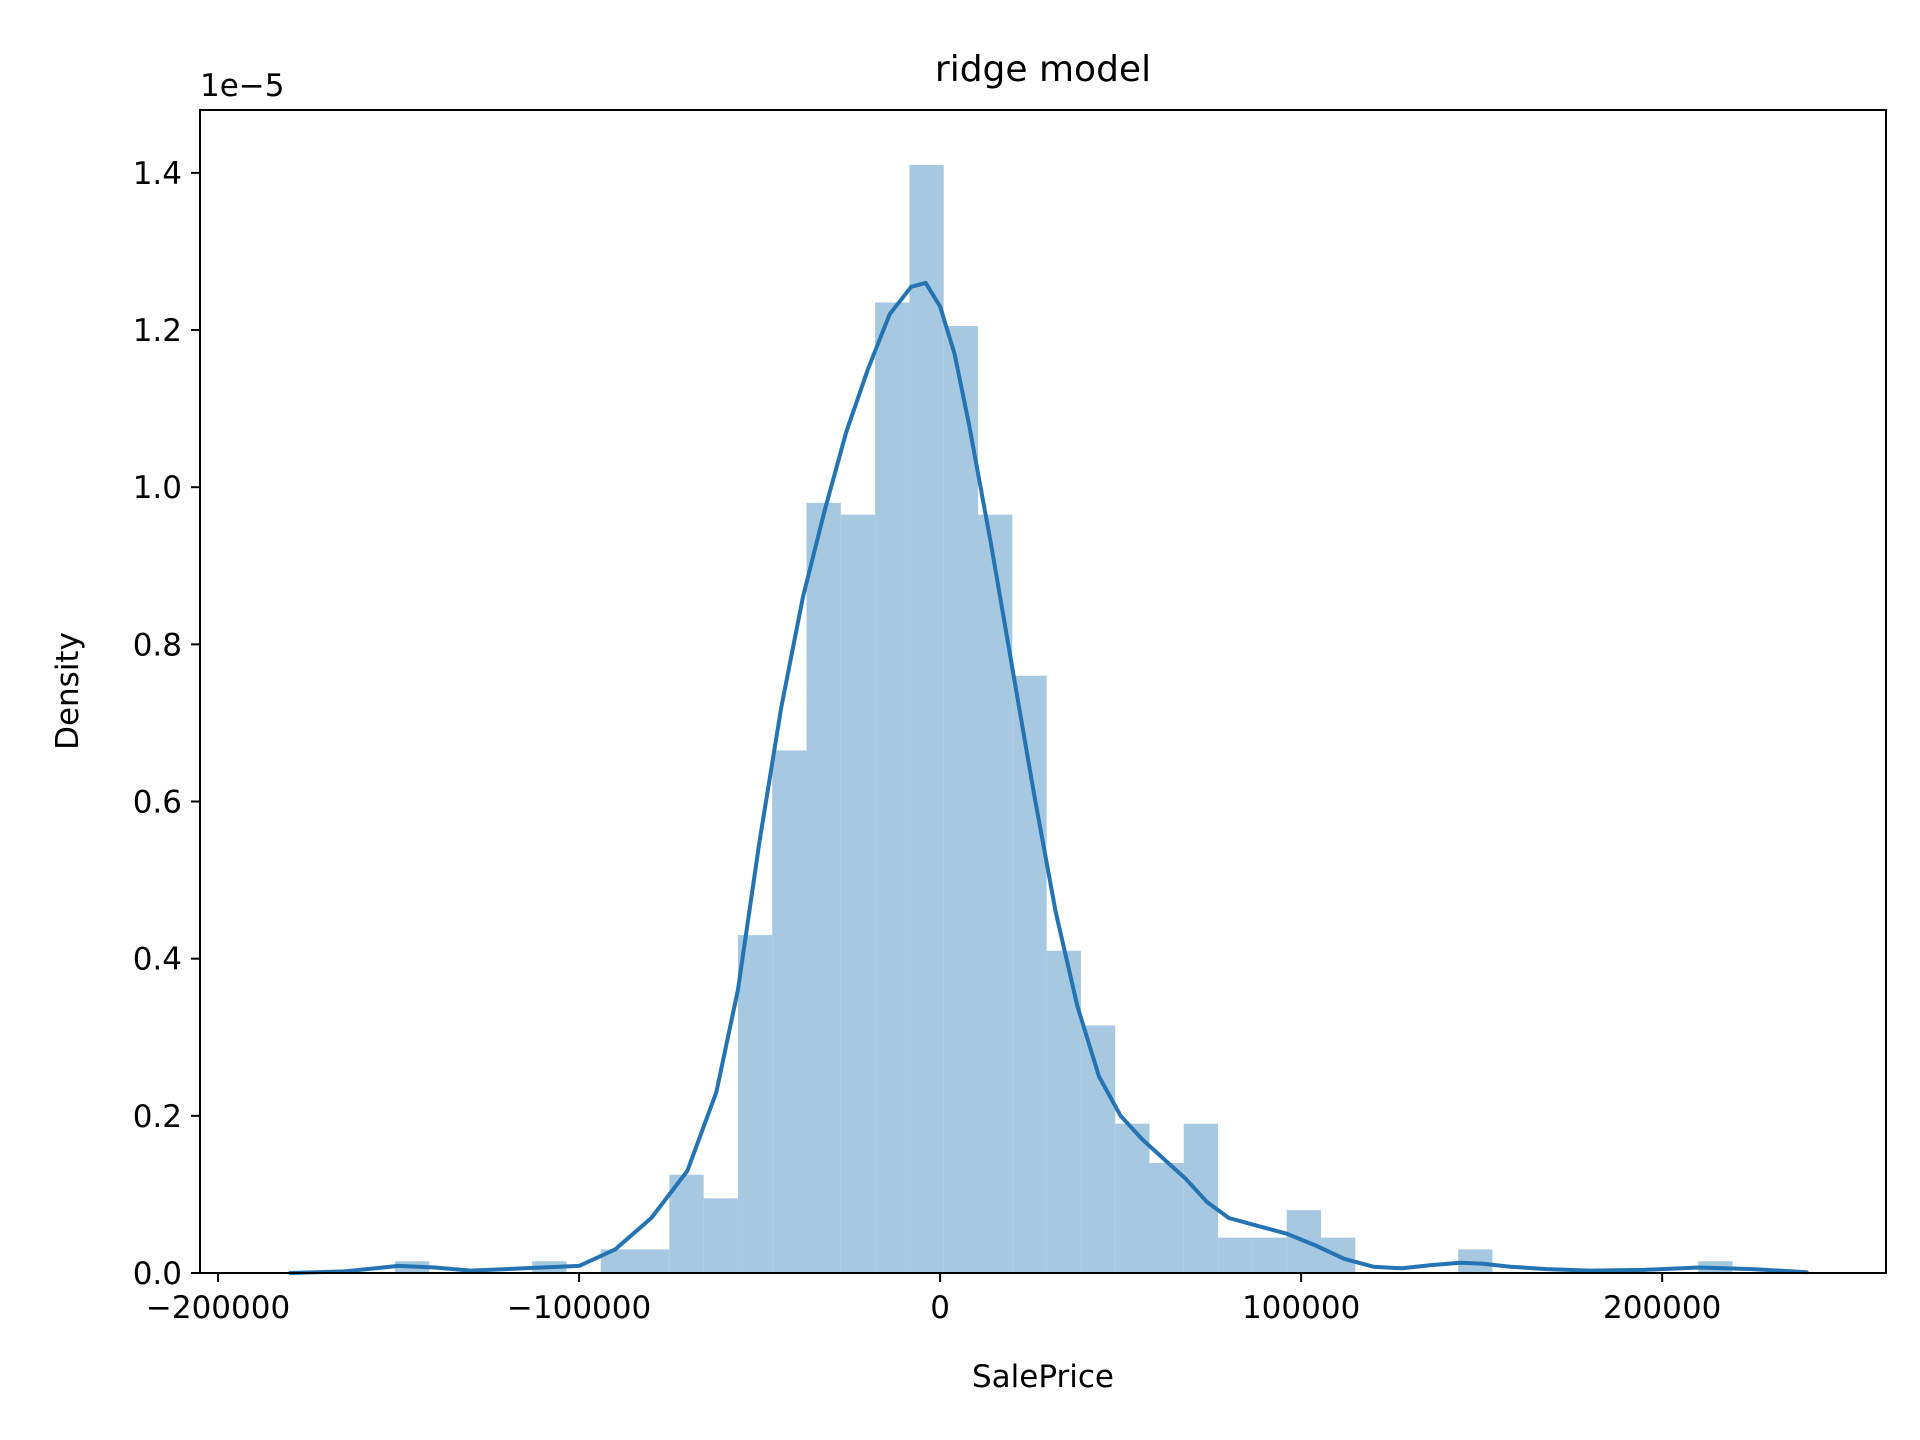  Describe the element at coordinates (157, 488) in the screenshot. I see `y-tick-label: 1.0` at that location.